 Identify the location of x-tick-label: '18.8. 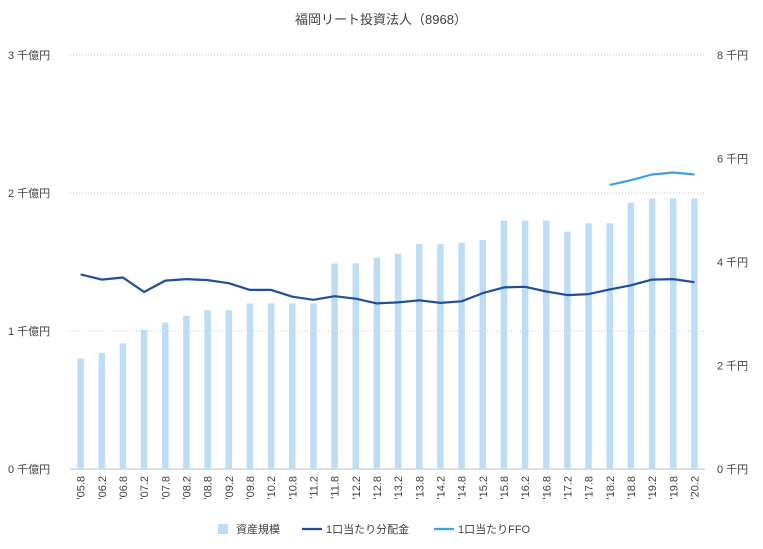
(632, 488).